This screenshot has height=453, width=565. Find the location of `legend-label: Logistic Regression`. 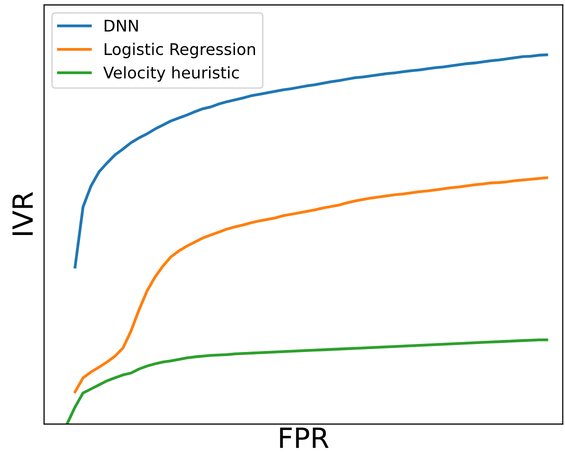

legend-label: Logistic Regression is located at coordinates (180, 50).